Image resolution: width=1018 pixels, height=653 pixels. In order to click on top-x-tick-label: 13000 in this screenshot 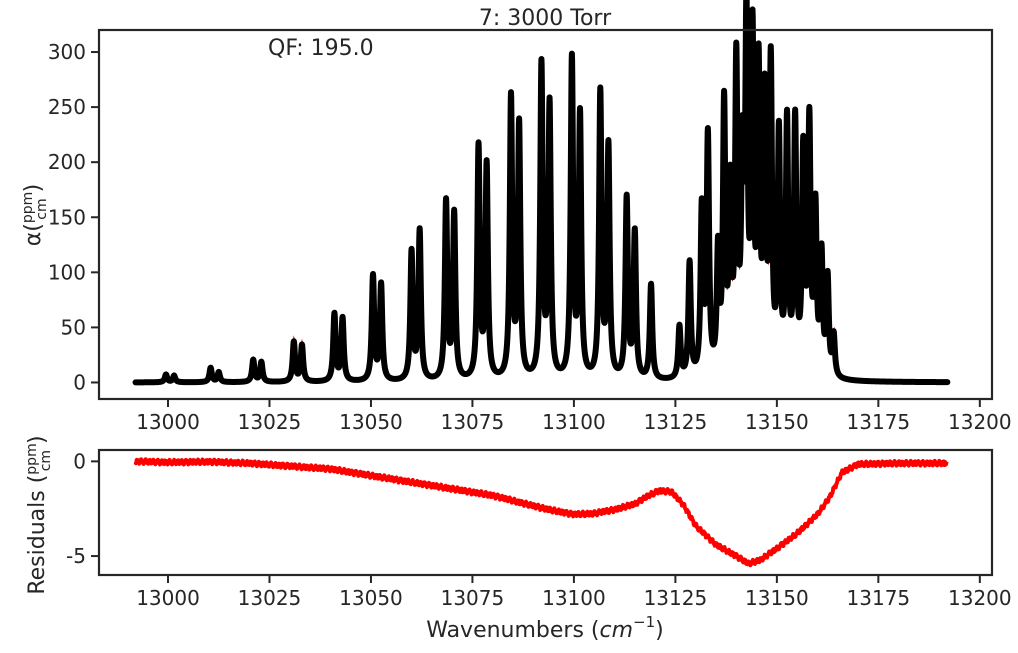, I will do `click(168, 422)`.